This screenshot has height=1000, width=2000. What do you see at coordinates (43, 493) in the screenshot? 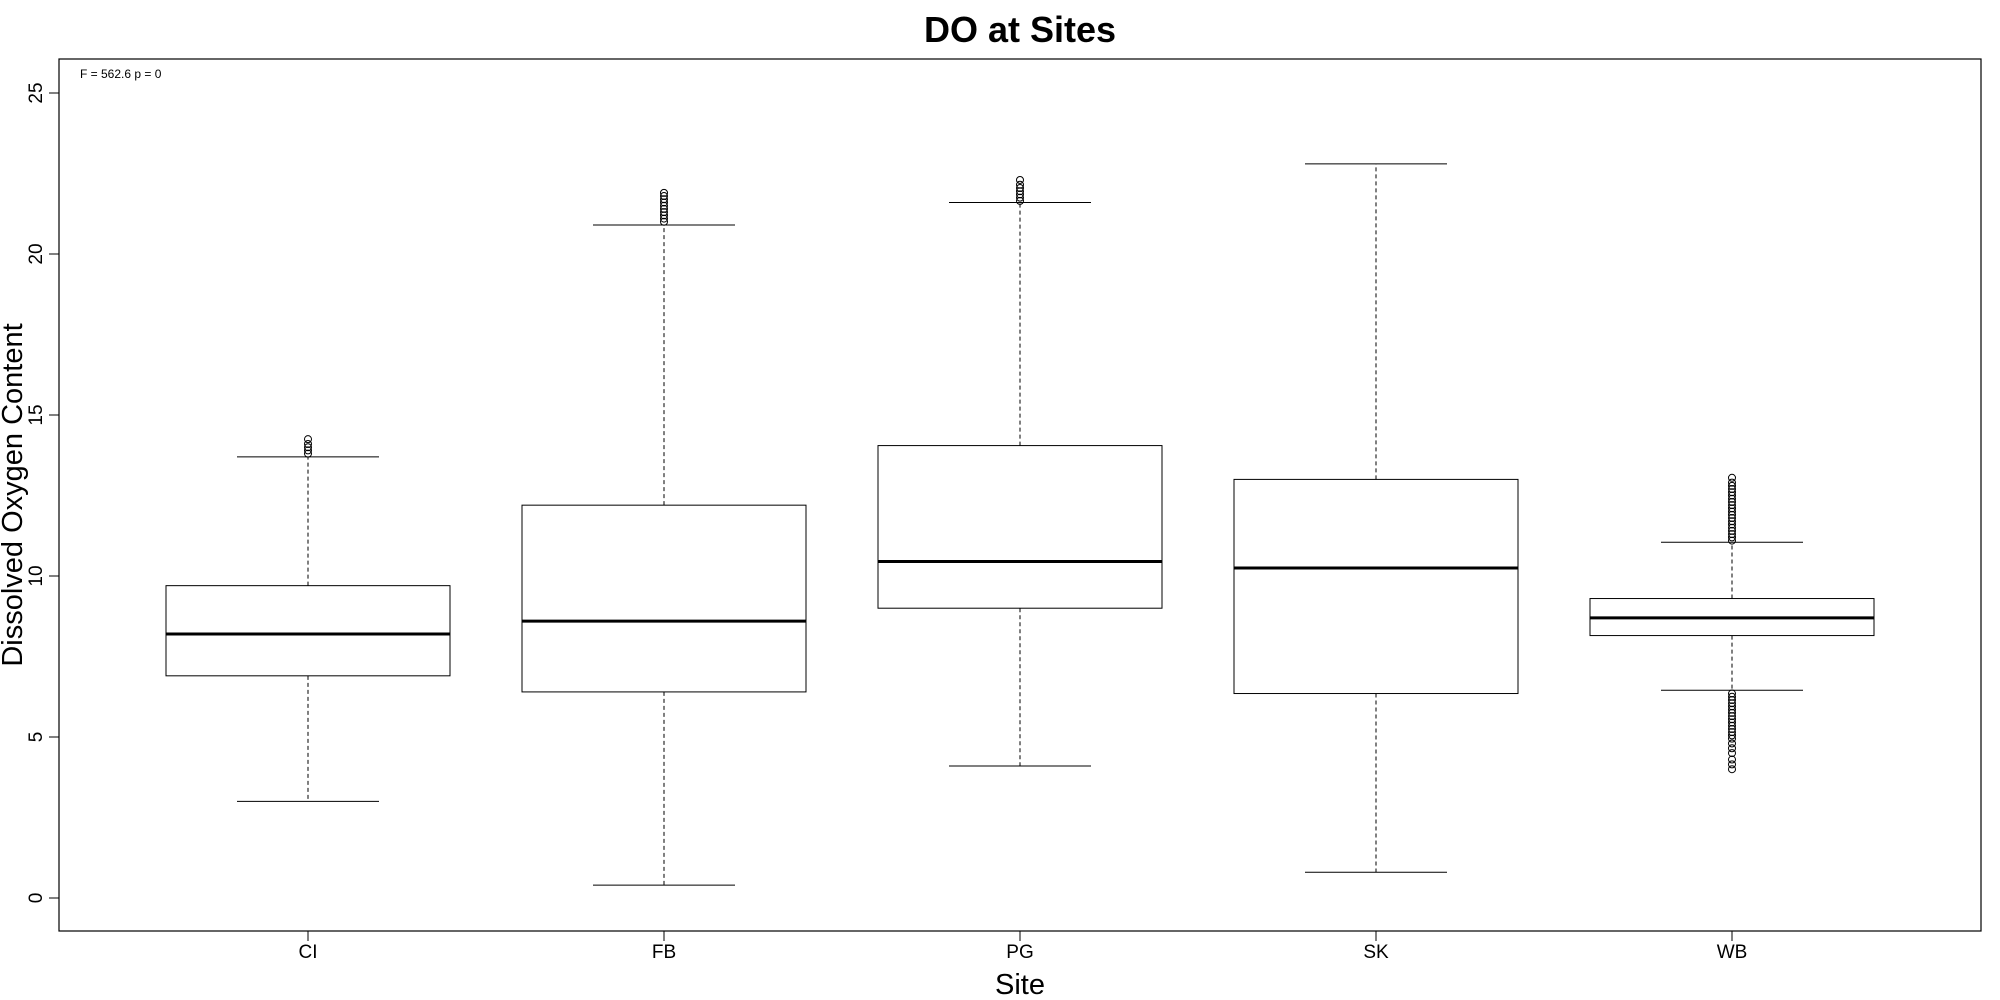
I see `y-axis: 0 5 10 15 20 25` at bounding box center [43, 493].